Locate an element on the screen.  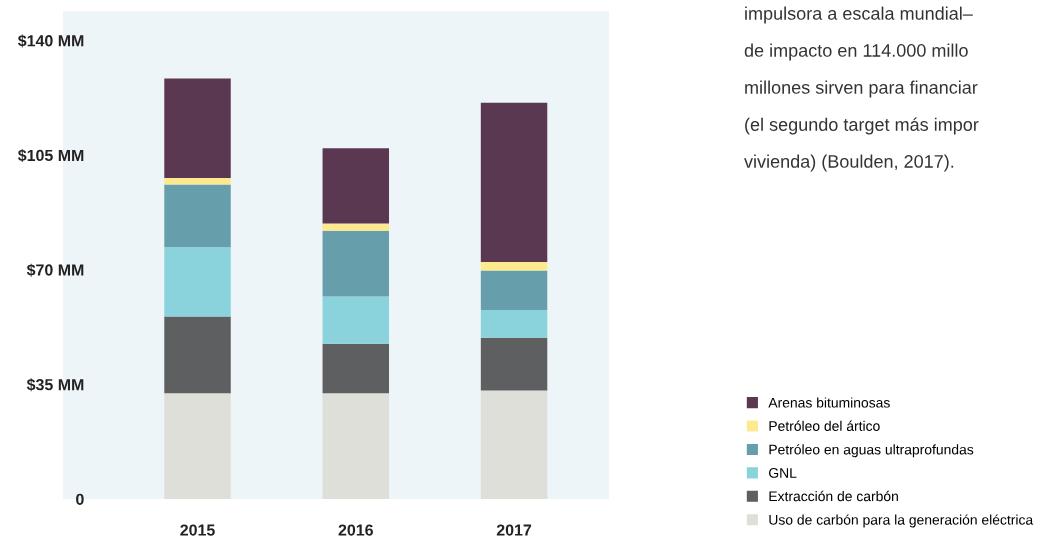
text: (el segundo target más impor is located at coordinates (862, 126).